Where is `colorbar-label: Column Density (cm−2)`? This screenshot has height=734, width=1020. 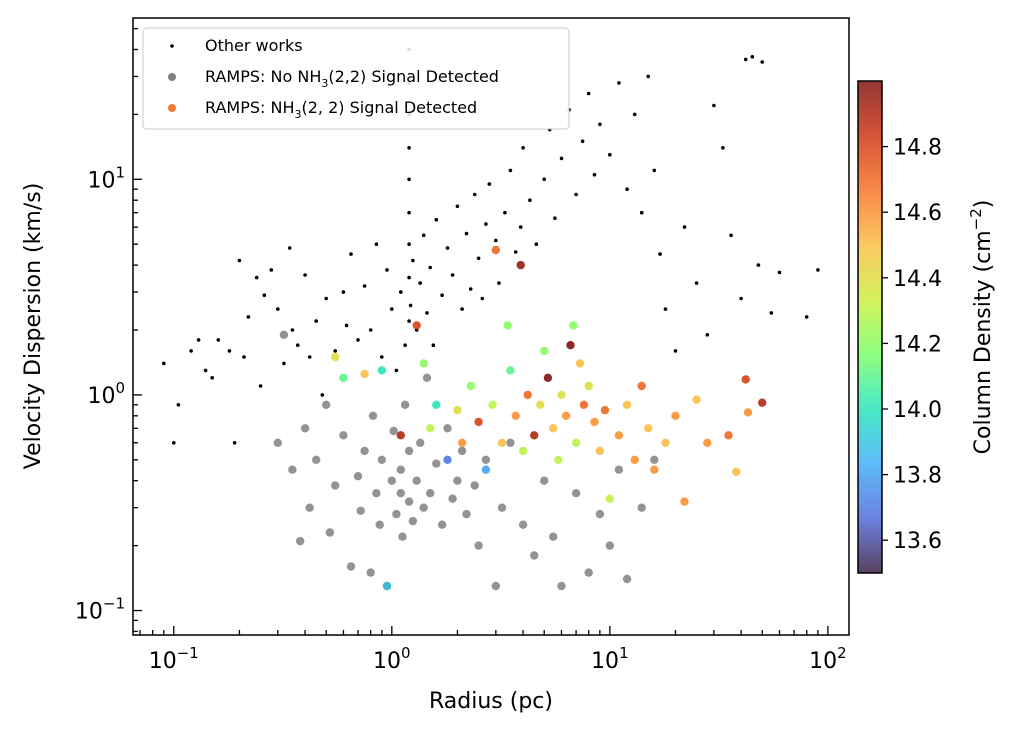
colorbar-label: Column Density (cm−2) is located at coordinates (981, 327).